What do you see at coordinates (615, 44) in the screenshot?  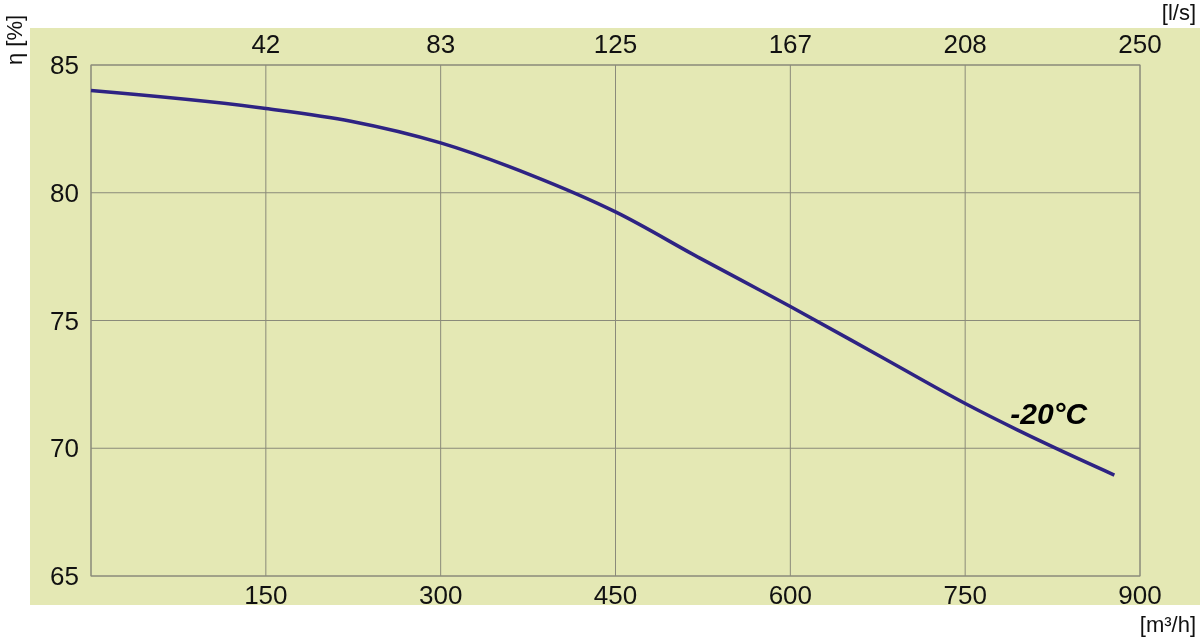 I see `x2-tick-label: 125` at bounding box center [615, 44].